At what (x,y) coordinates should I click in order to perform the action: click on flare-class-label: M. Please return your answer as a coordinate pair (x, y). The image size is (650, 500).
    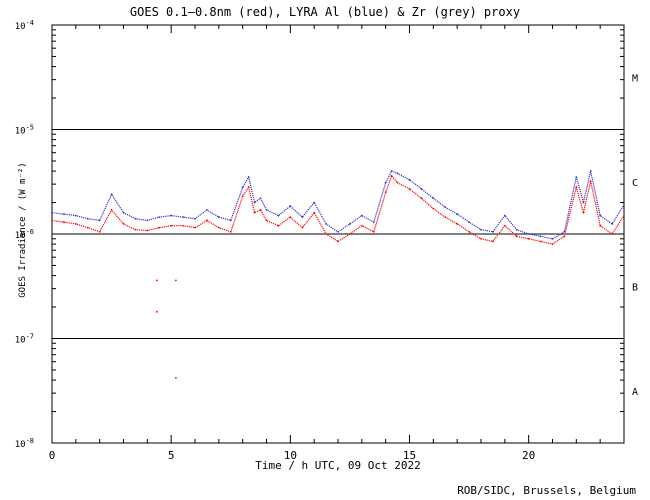
    Looking at the image, I should click on (635, 78).